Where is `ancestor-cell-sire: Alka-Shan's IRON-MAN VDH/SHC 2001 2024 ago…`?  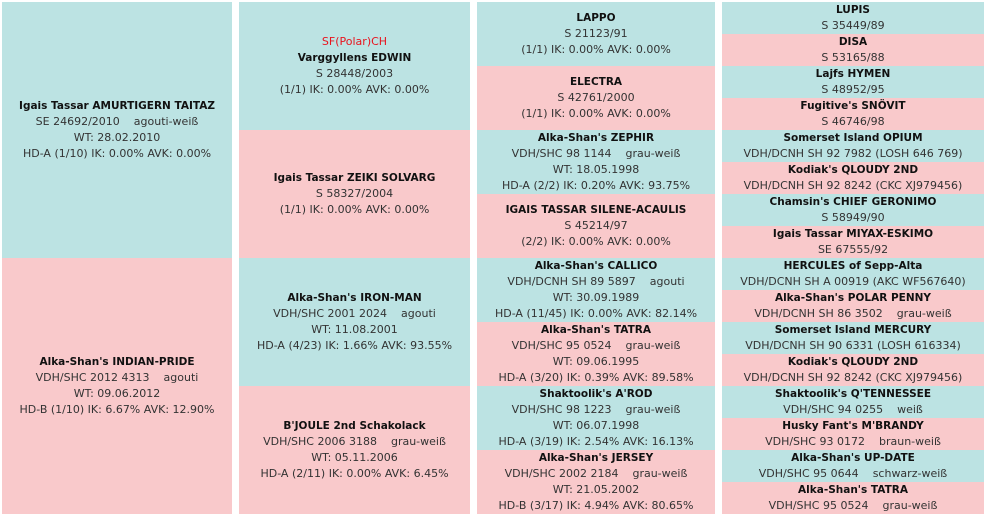
ancestor-cell-sire: Alka-Shan's IRON-MAN VDH/SHC 2001 2024 ago… is located at coordinates (354, 322).